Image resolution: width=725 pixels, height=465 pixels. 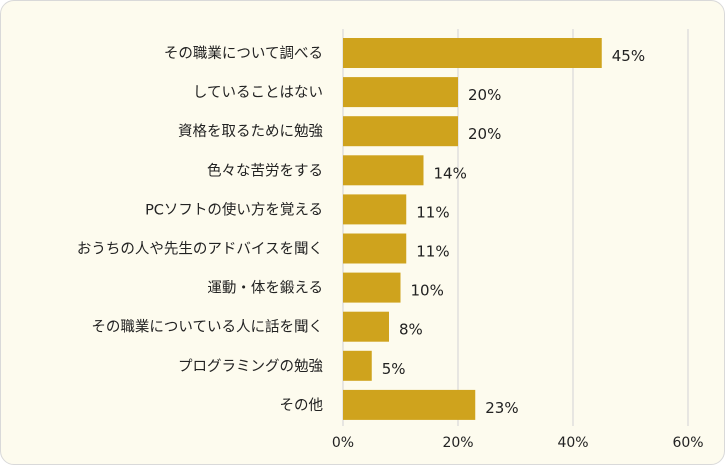 What do you see at coordinates (265, 288) in the screenshot?
I see `category-label: 運動・体を鍛える` at bounding box center [265, 288].